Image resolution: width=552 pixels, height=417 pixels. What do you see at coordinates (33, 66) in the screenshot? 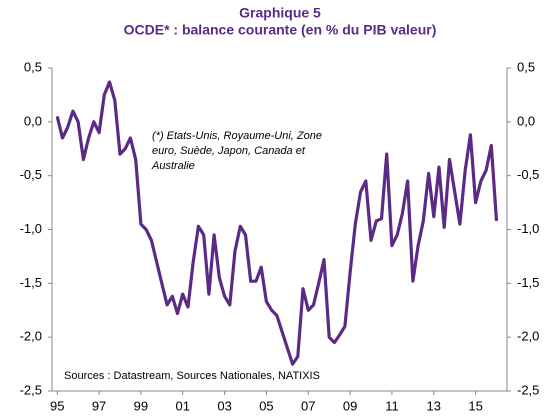
I see `y-tick-label: 0,5` at bounding box center [33, 66].